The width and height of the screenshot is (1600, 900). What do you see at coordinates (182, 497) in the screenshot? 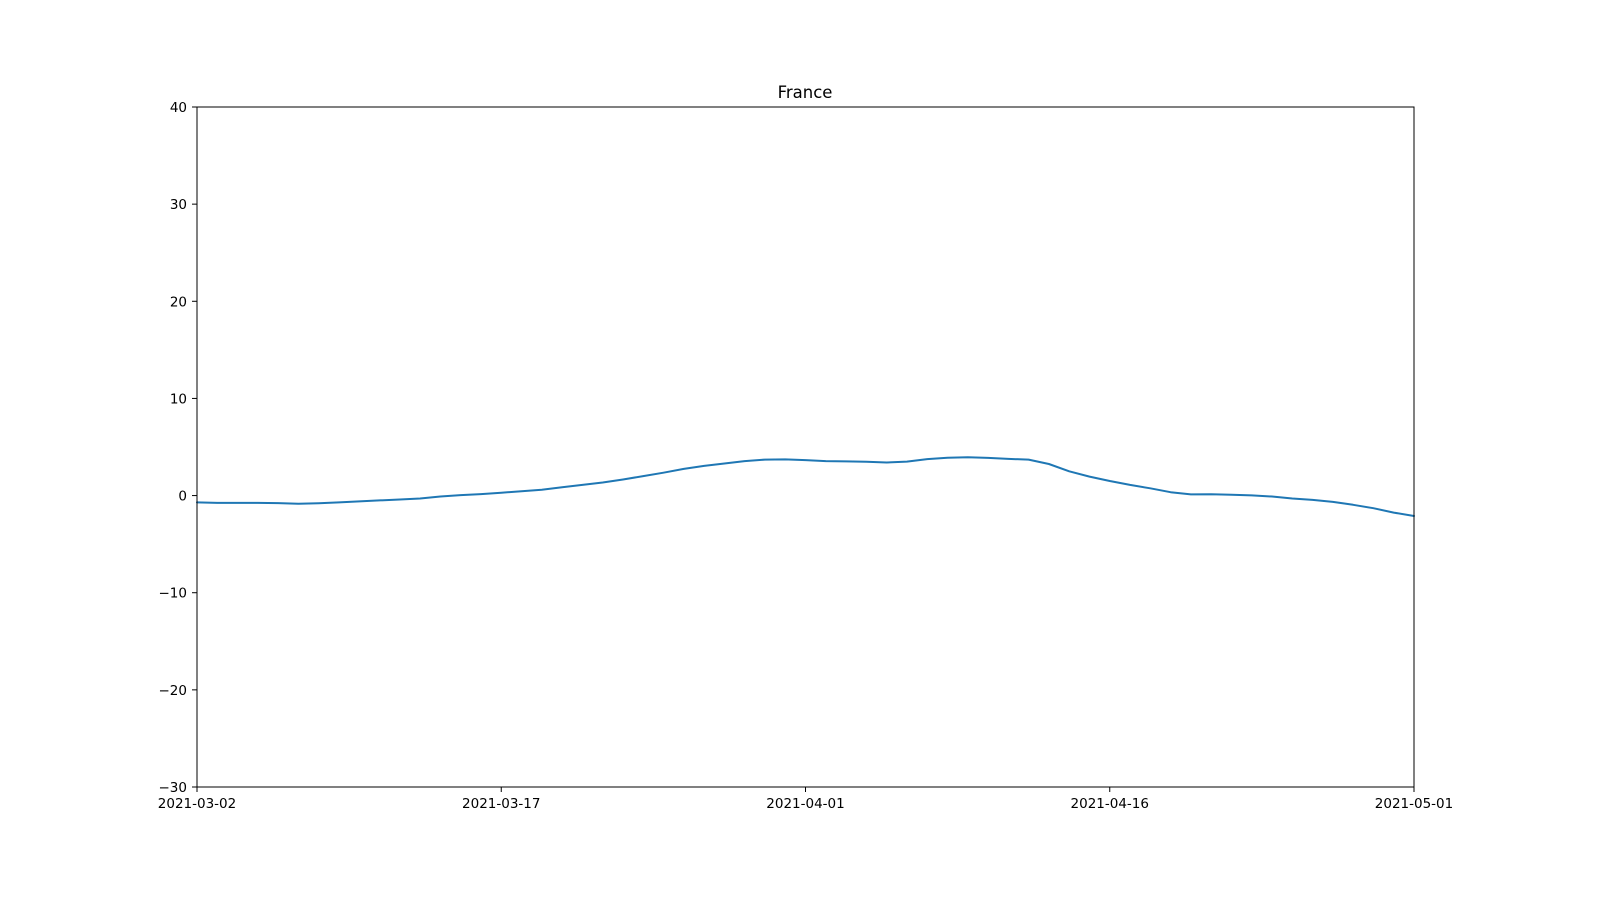
I see `y-tick-label: 0` at bounding box center [182, 497].